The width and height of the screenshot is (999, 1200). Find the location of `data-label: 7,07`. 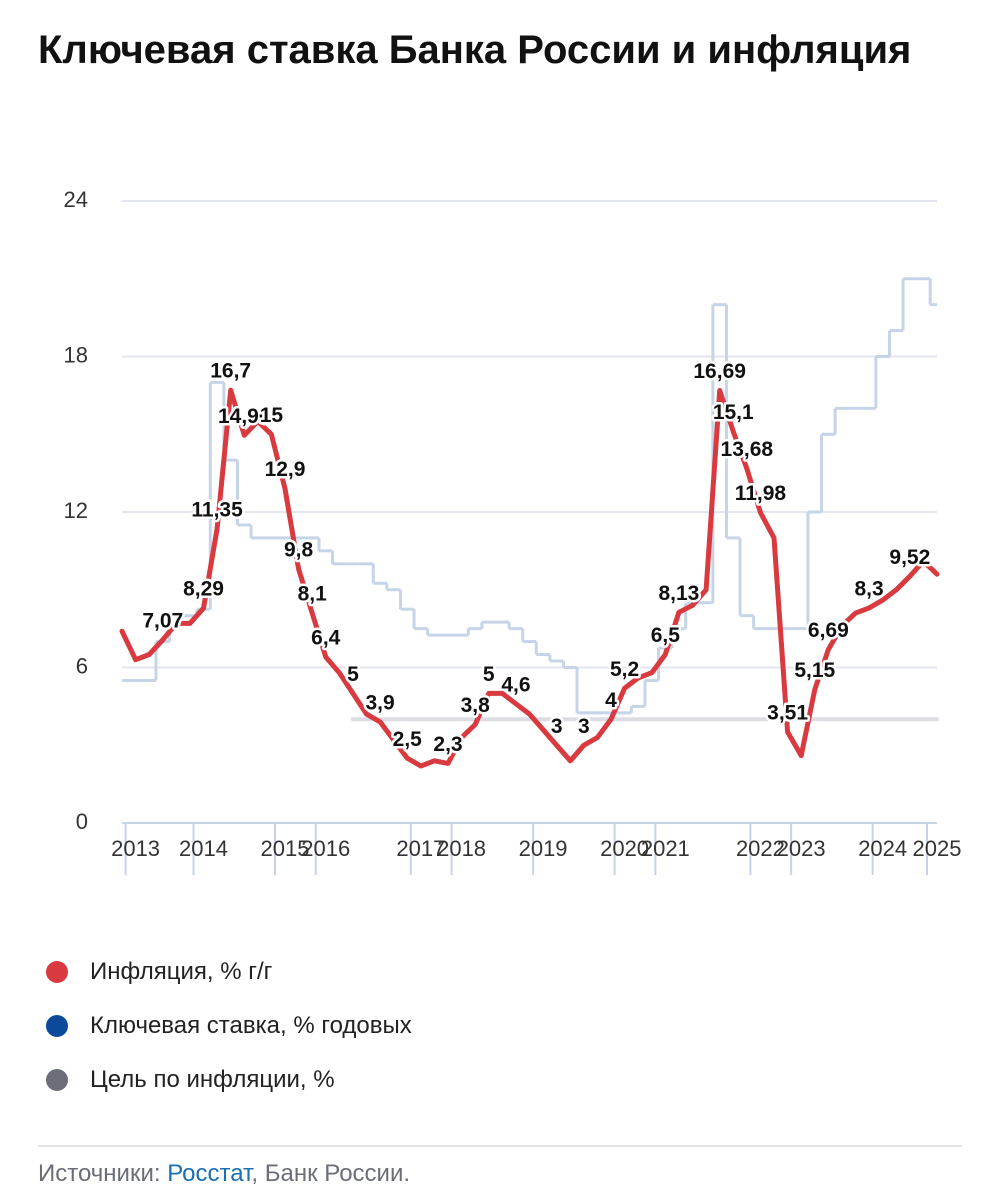

data-label: 7,07 is located at coordinates (162, 620).